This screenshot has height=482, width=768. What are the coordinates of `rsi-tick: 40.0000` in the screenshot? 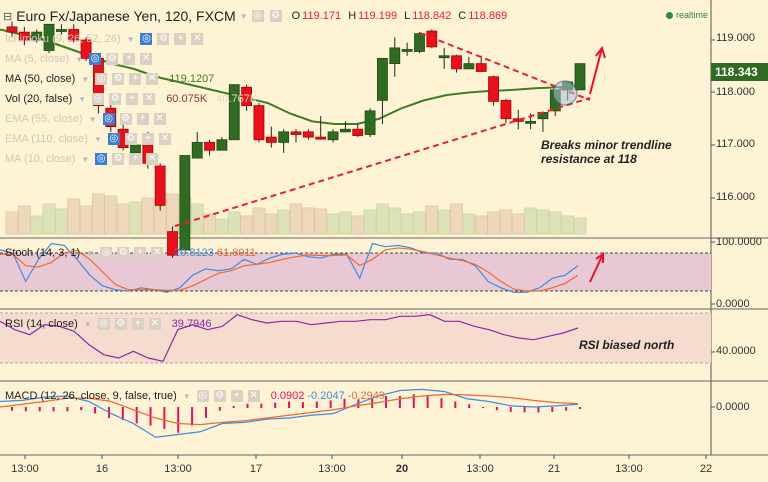 It's located at (736, 351).